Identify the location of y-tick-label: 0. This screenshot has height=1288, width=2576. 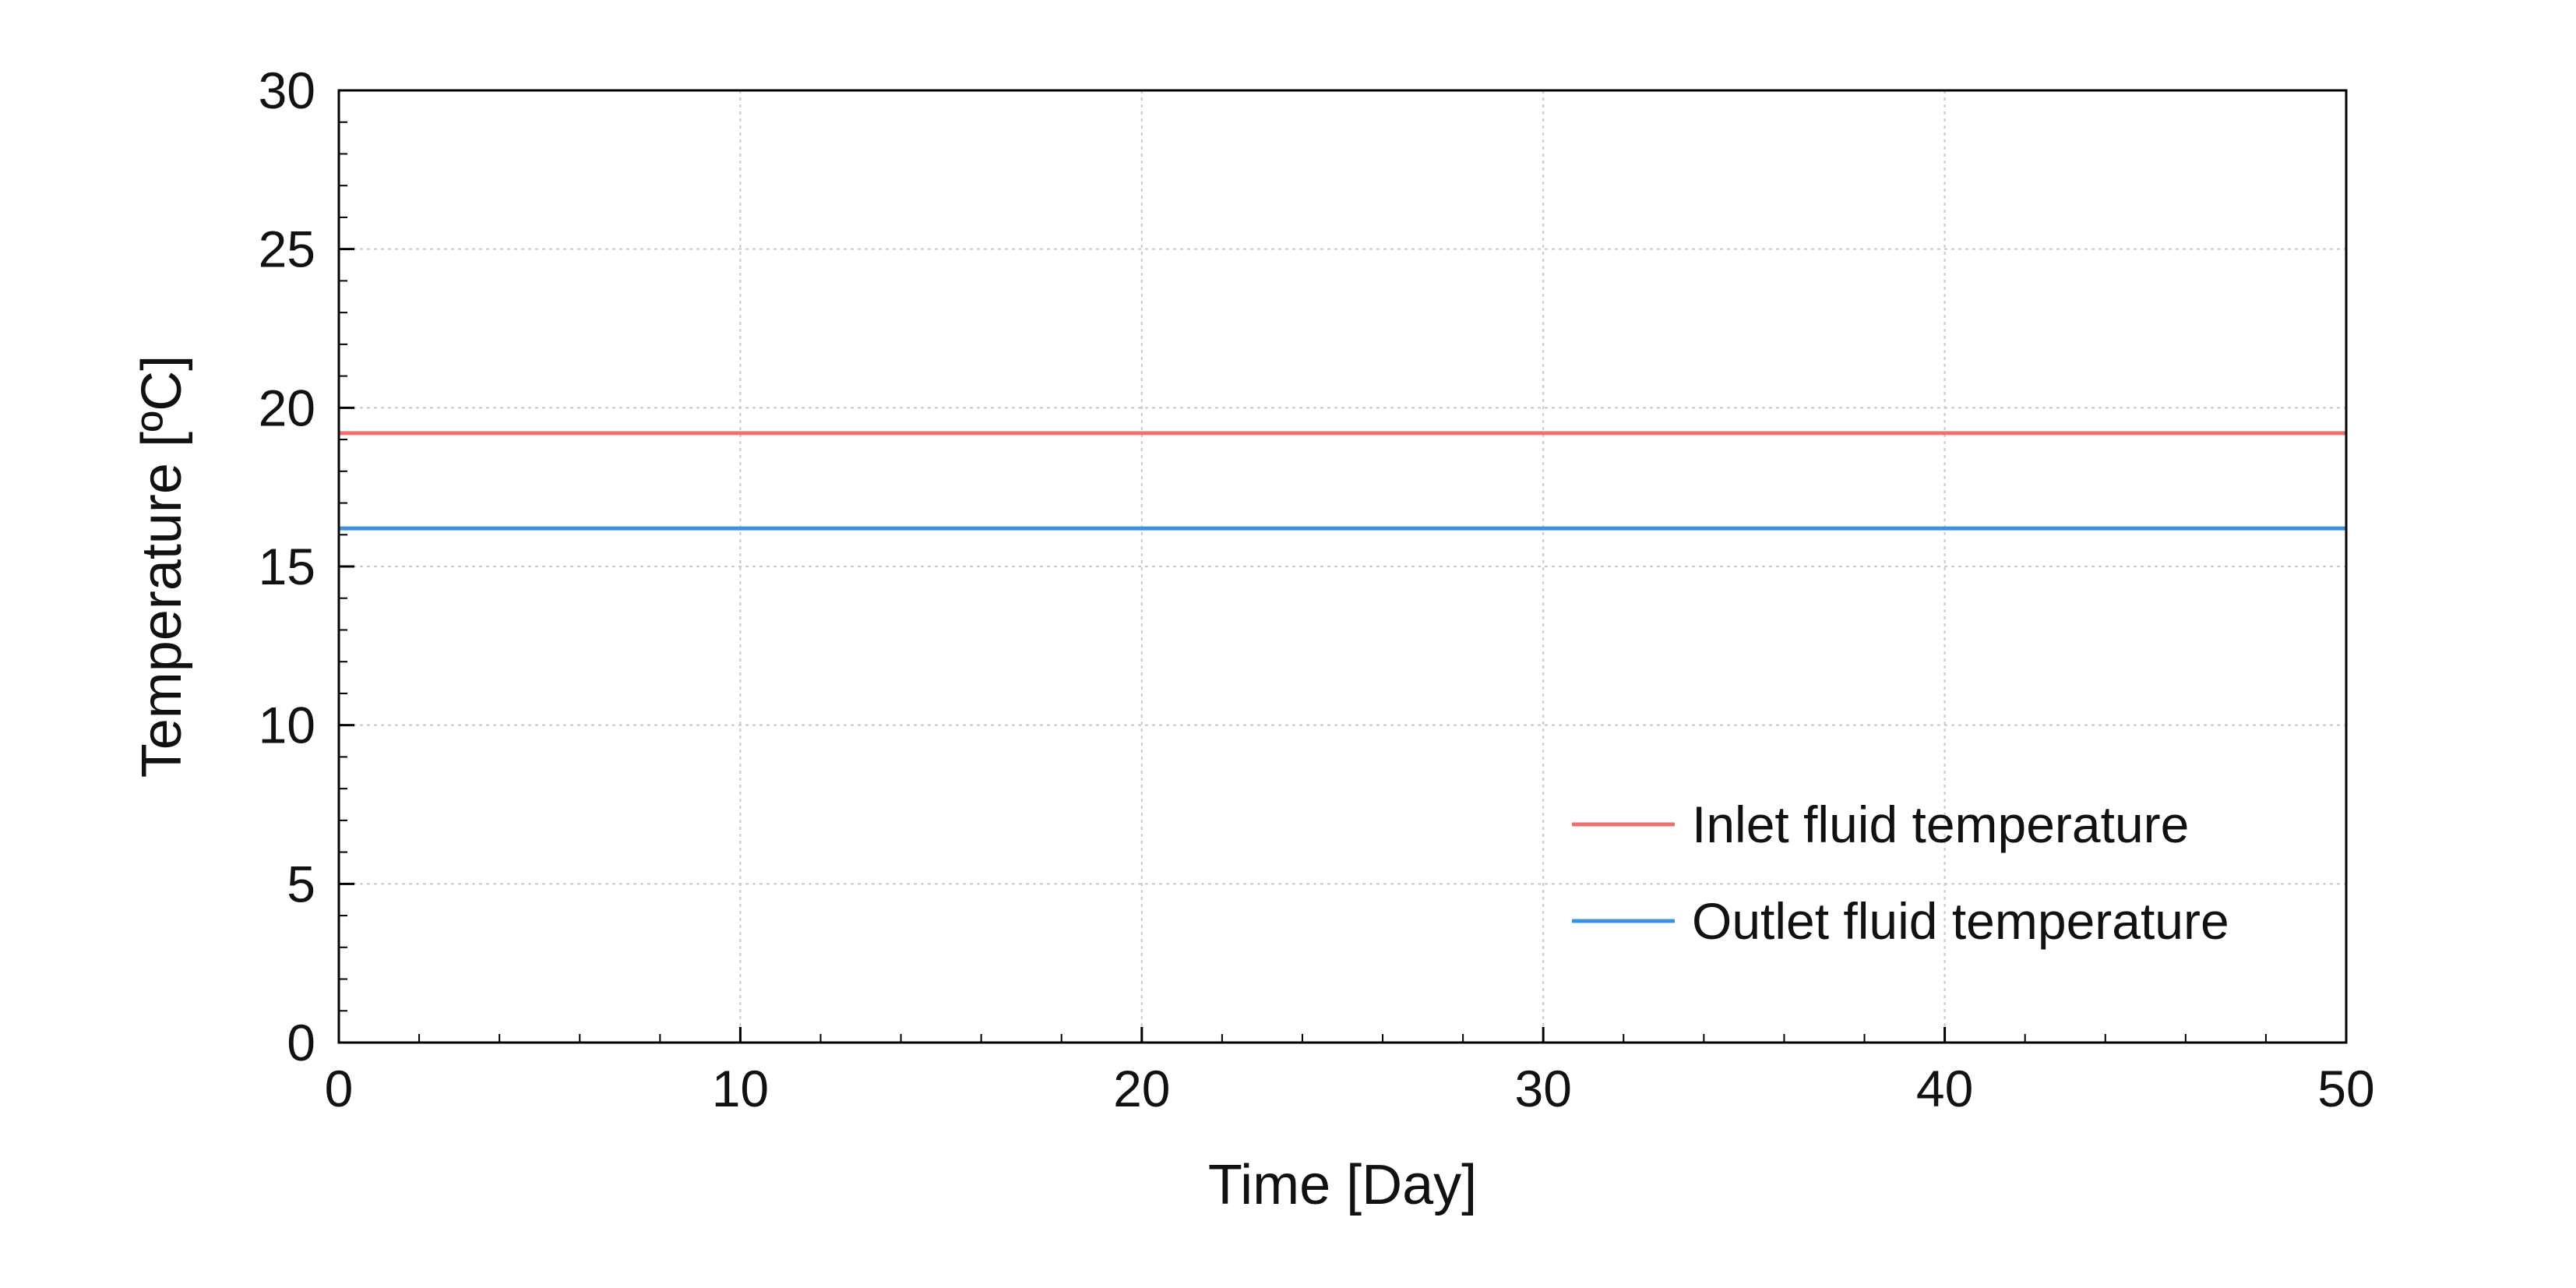
(301, 1042).